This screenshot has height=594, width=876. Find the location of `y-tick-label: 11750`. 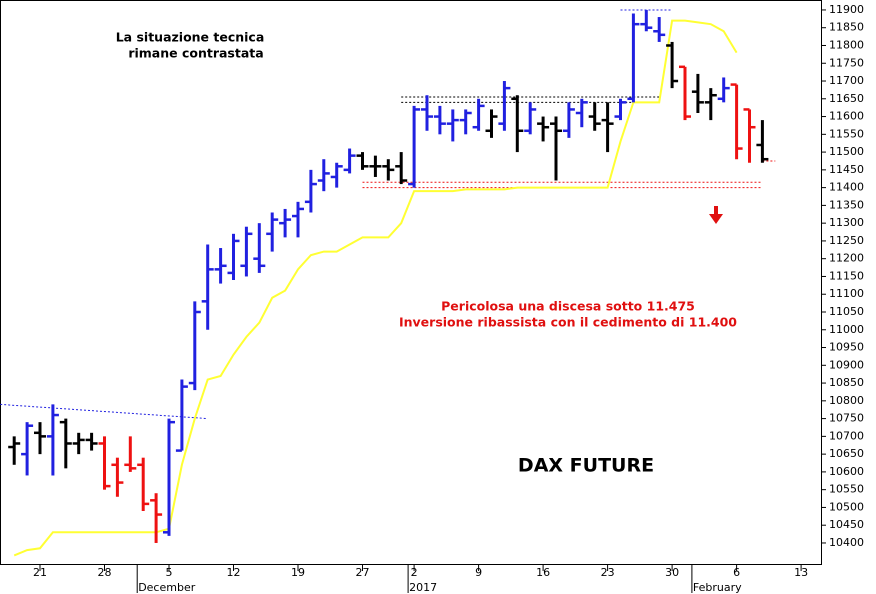

y-tick-label: 11750 is located at coordinates (846, 62).